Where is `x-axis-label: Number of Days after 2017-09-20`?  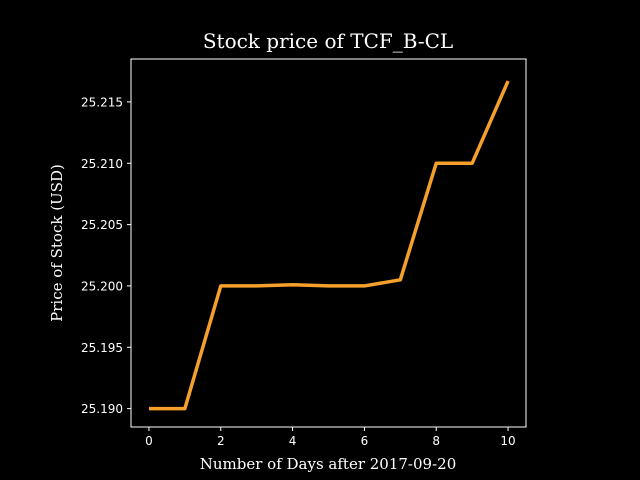 x-axis-label: Number of Days after 2017-09-20 is located at coordinates (328, 464).